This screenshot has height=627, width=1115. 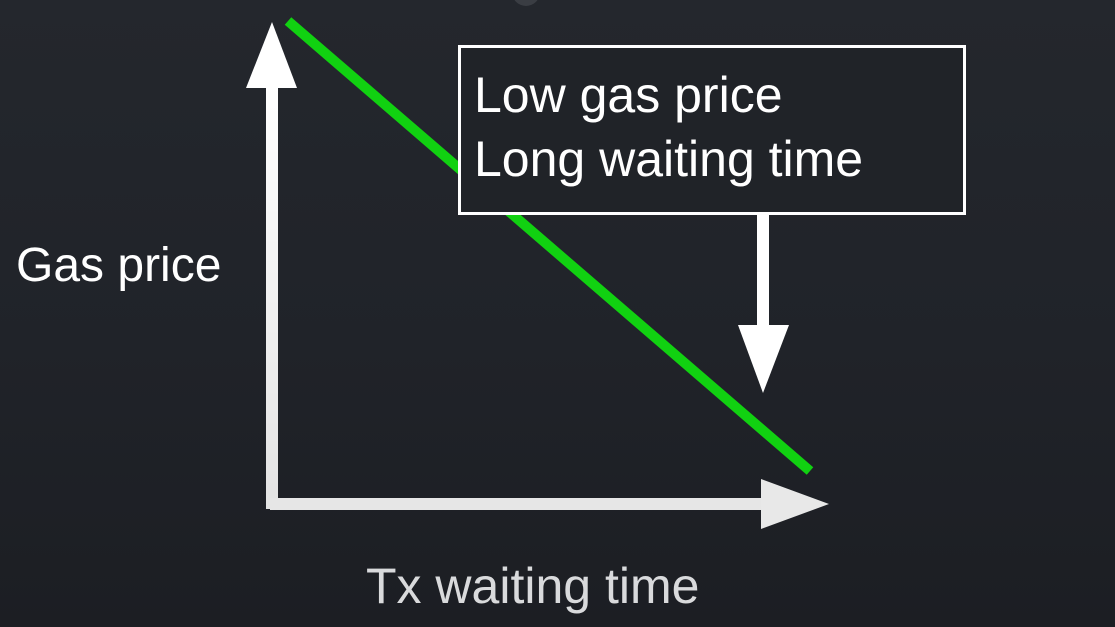 What do you see at coordinates (272, 297) in the screenshot?
I see `y-axis-shaft` at bounding box center [272, 297].